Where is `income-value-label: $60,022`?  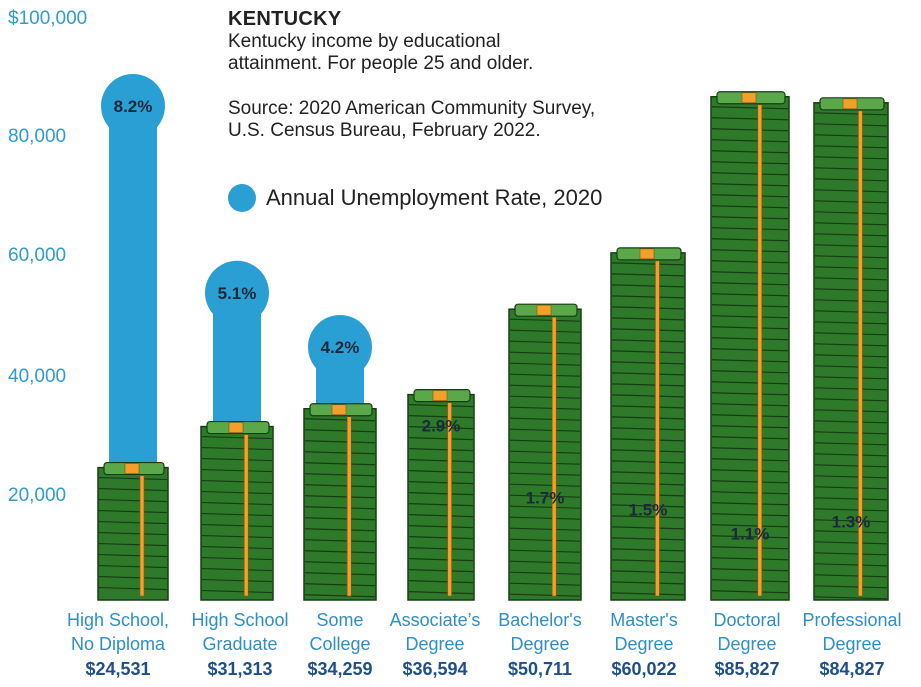 income-value-label: $60,022 is located at coordinates (644, 669).